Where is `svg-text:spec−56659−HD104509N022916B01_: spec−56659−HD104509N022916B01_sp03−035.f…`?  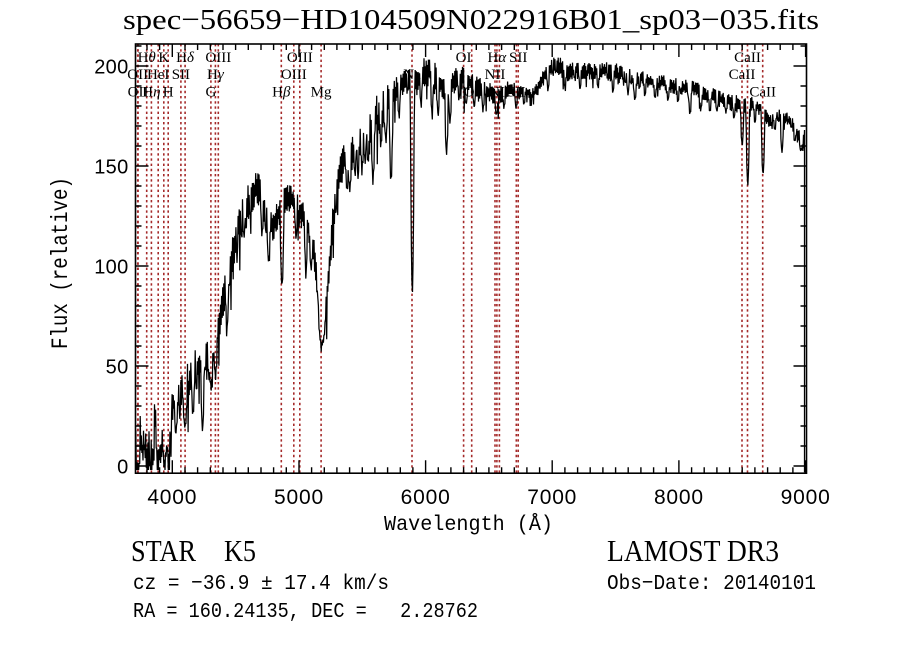
svg-text:spec−56659−HD104509N022916B01_: spec−56659−HD104509N022916B01_sp03−035.f… is located at coordinates (471, 20).